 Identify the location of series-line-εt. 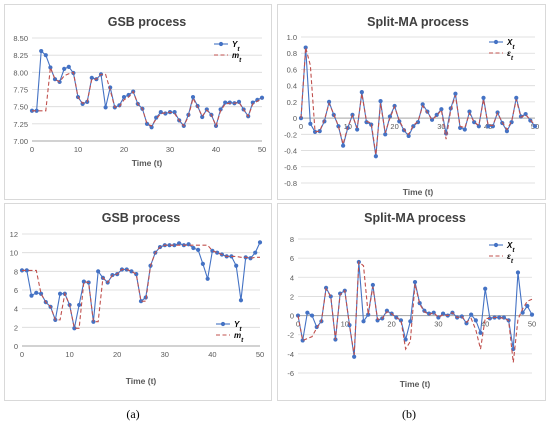
(418, 101).